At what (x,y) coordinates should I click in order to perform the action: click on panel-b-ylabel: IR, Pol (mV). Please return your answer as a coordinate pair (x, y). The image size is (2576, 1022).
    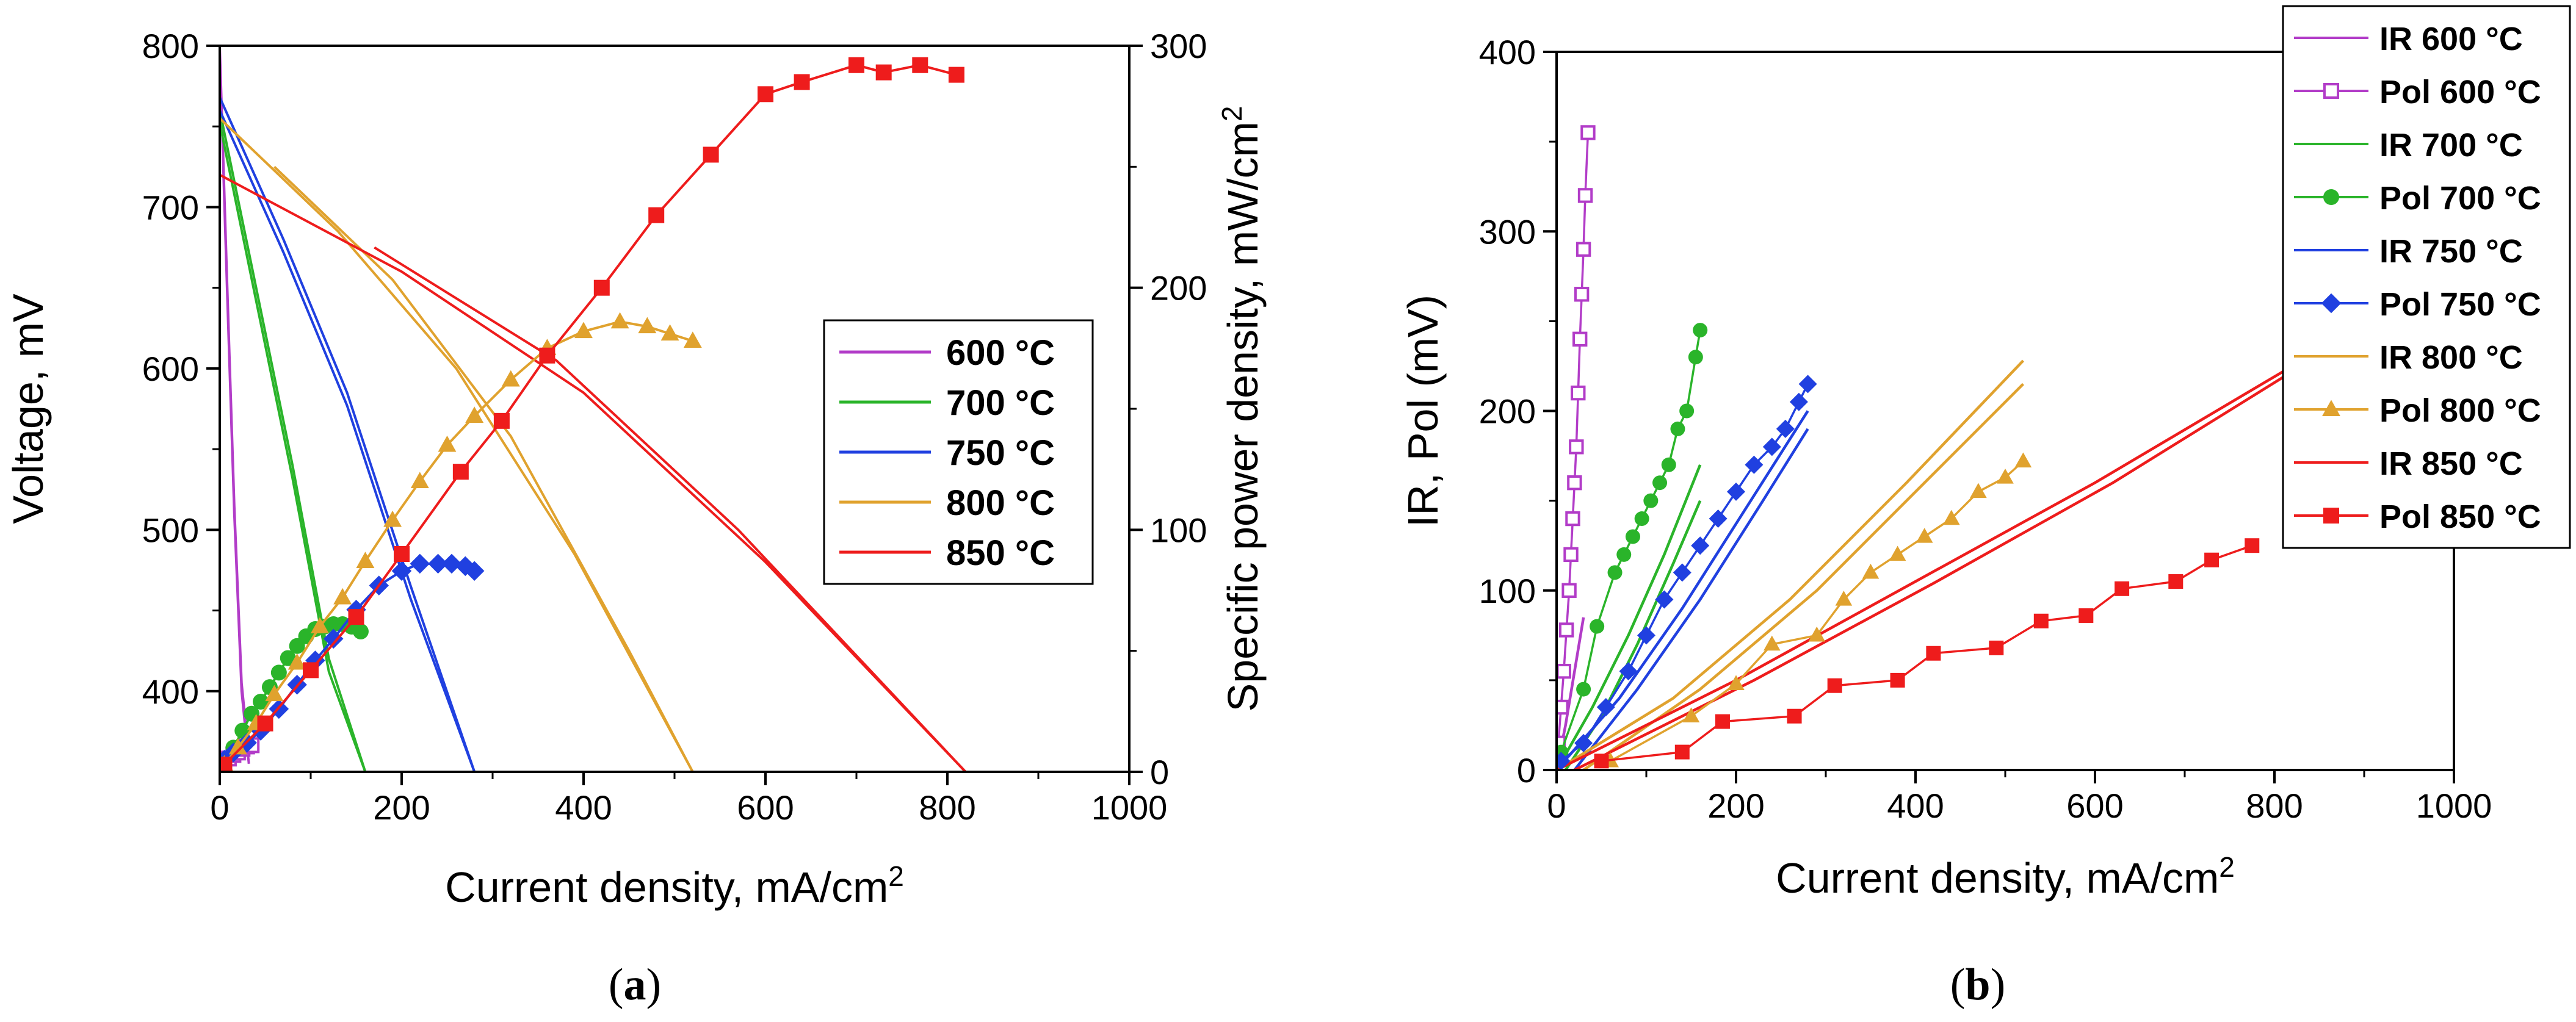
    Looking at the image, I should click on (1423, 411).